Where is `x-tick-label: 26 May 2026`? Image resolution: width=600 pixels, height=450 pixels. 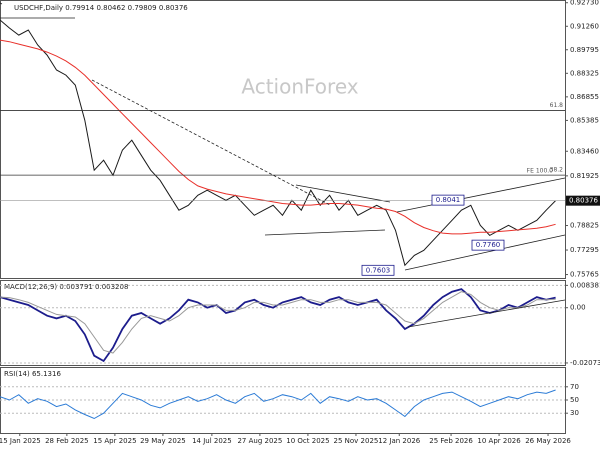 x-tick-label: 26 May 2026 is located at coordinates (548, 441).